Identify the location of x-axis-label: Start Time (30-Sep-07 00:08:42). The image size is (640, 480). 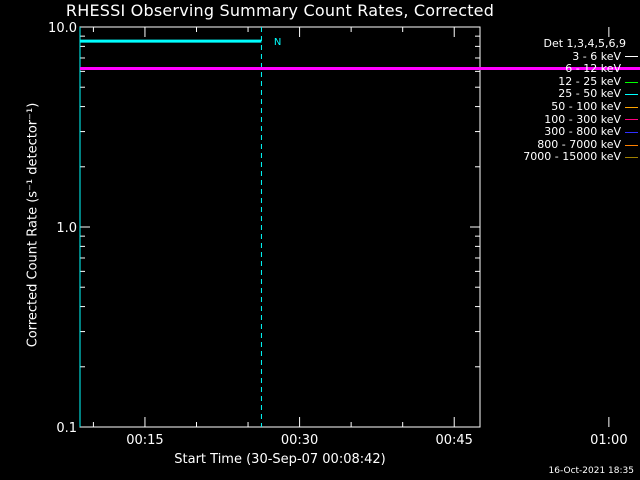
(280, 459).